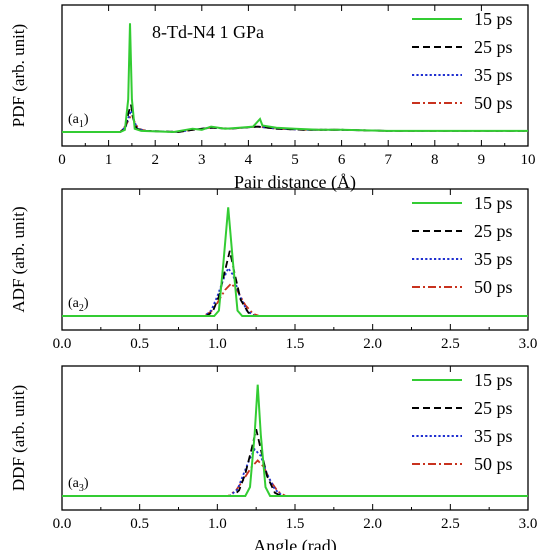 The image size is (542, 550). What do you see at coordinates (78, 485) in the screenshot?
I see `panel-label: (a3)` at bounding box center [78, 485].